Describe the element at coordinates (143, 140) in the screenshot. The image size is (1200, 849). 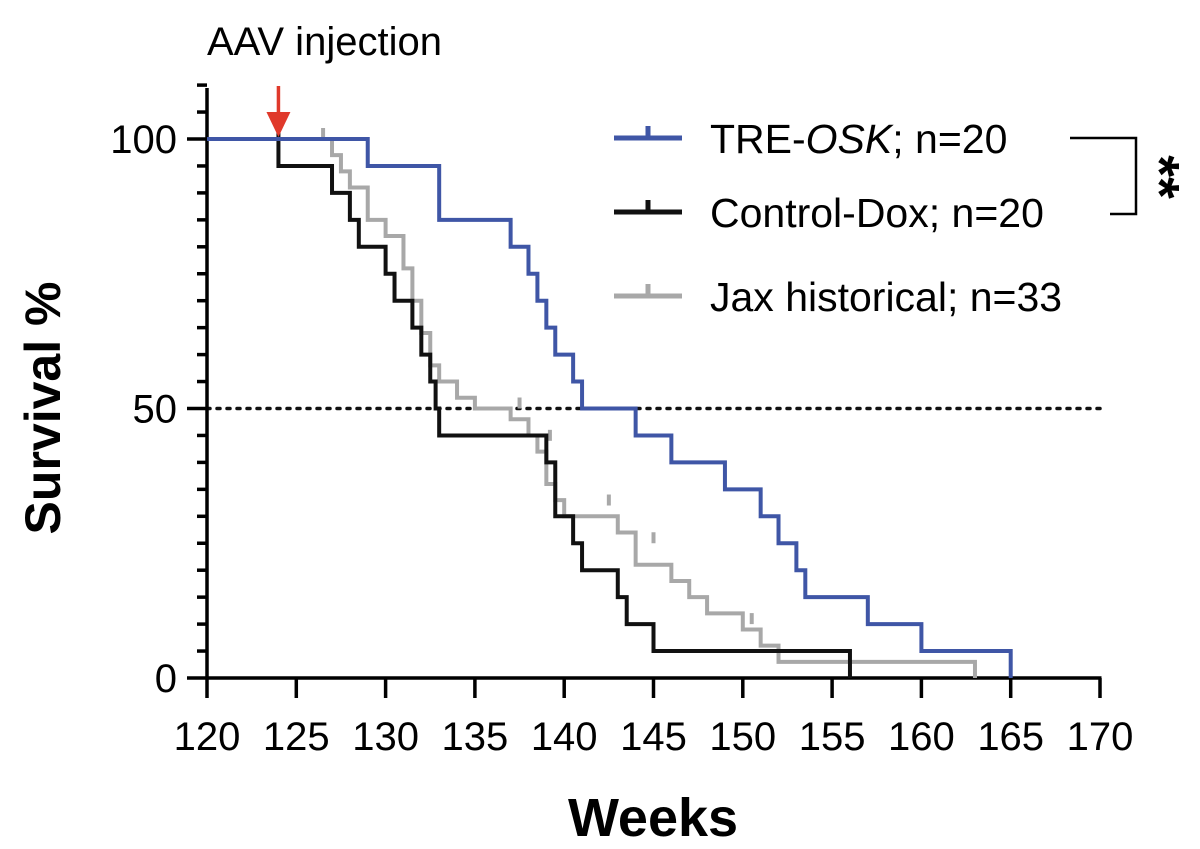
I see `y-tick-label: 100` at that location.